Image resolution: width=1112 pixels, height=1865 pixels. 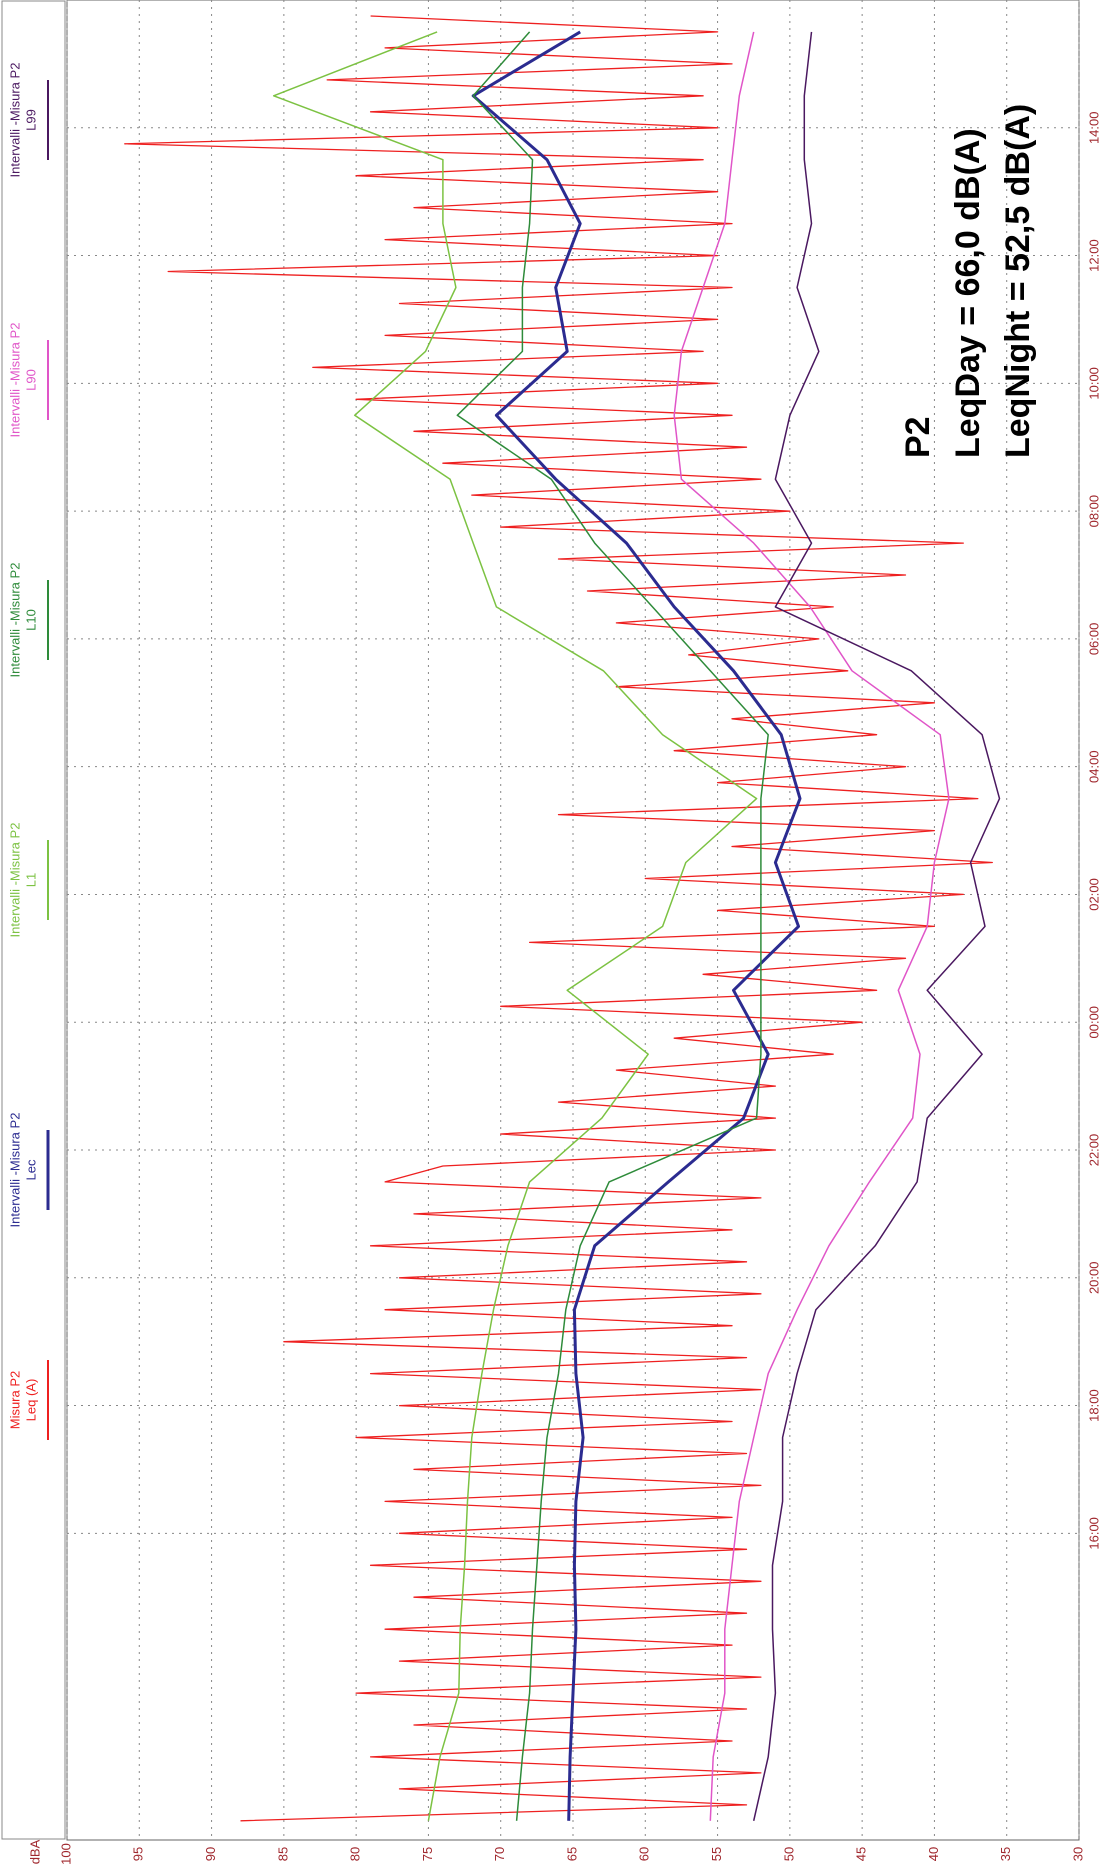 What do you see at coordinates (282, 1854) in the screenshot?
I see `y-tick-label: 85` at bounding box center [282, 1854].